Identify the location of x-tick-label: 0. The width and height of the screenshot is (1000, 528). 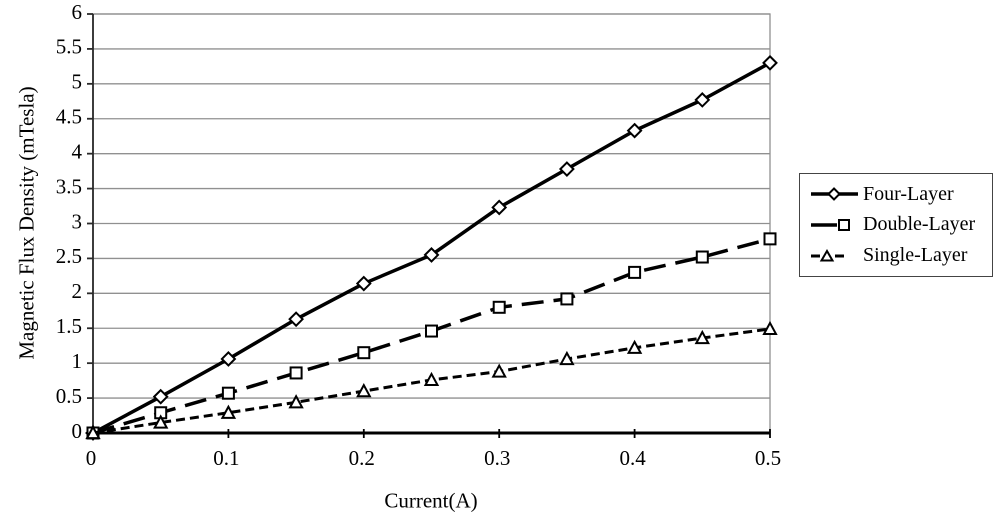
(91, 458).